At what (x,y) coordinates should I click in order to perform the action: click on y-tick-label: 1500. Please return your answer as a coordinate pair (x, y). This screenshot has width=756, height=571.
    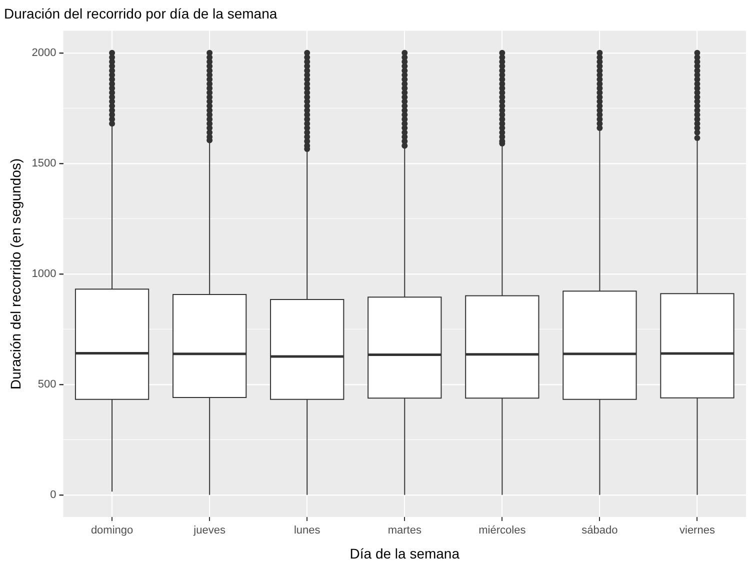
    Looking at the image, I should click on (44, 163).